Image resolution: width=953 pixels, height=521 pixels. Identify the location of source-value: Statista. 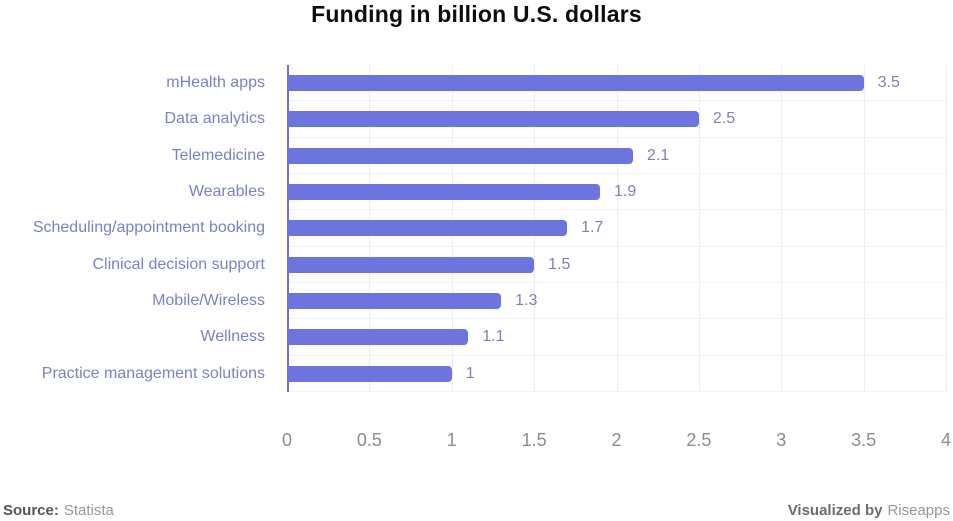
(88, 510).